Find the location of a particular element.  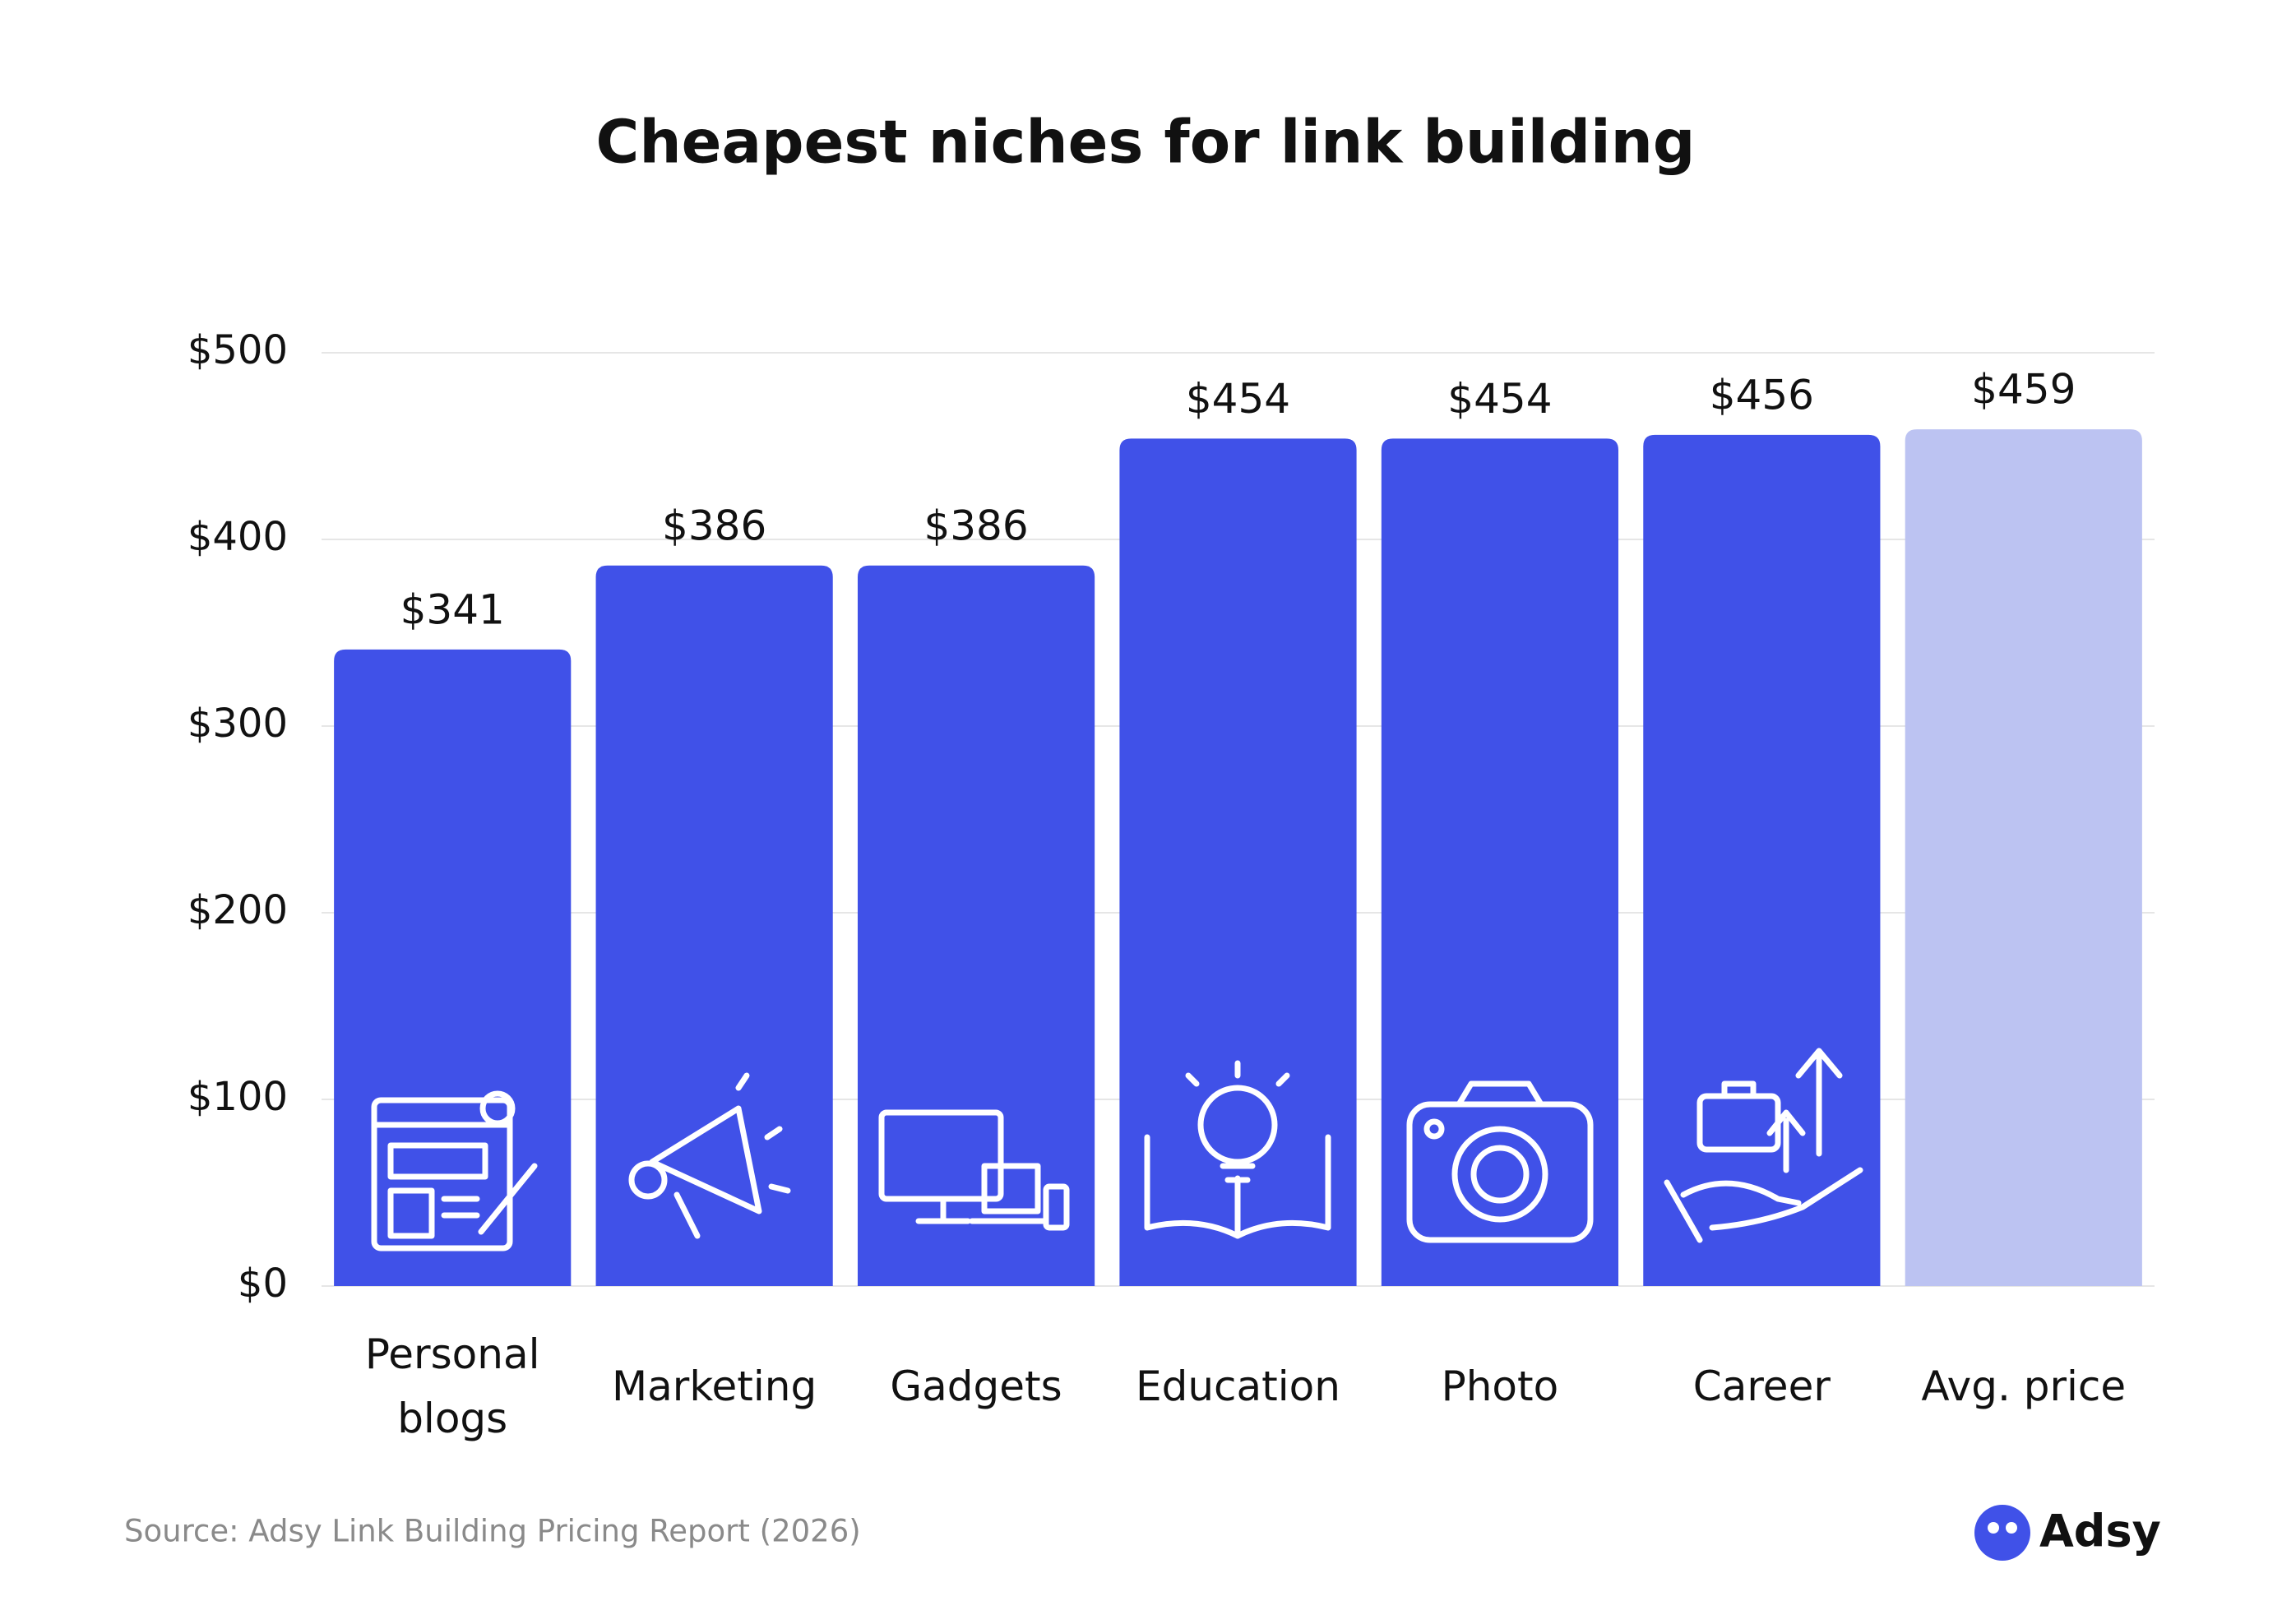

x-tick-label: Marketing is located at coordinates (714, 1386).